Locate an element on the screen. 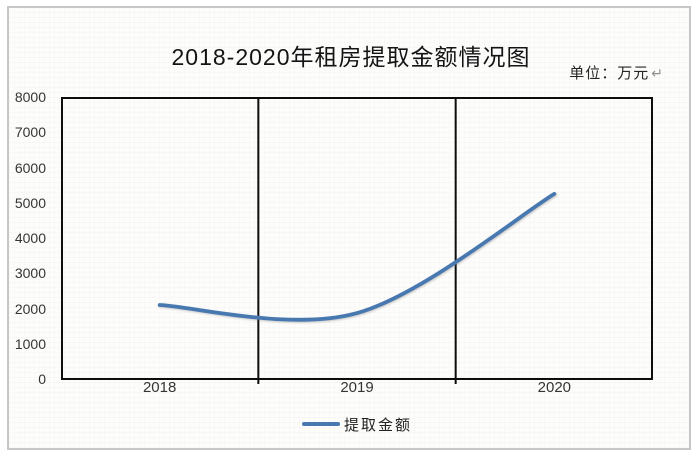 The image size is (700, 465). x-axis-label: 2019 is located at coordinates (357, 387).